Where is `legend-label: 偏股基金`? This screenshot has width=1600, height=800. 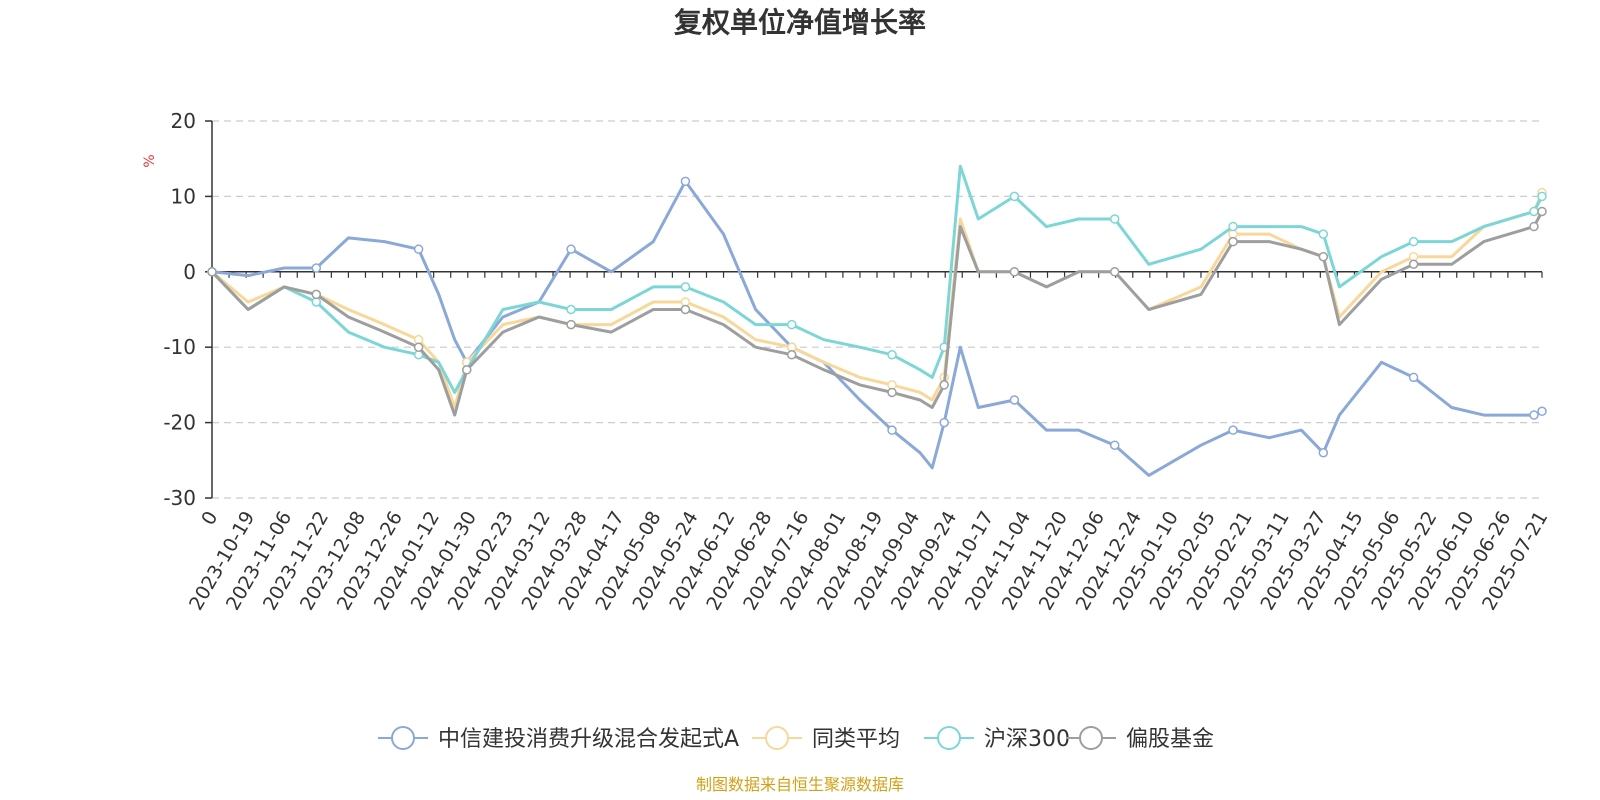 legend-label: 偏股基金 is located at coordinates (1170, 739).